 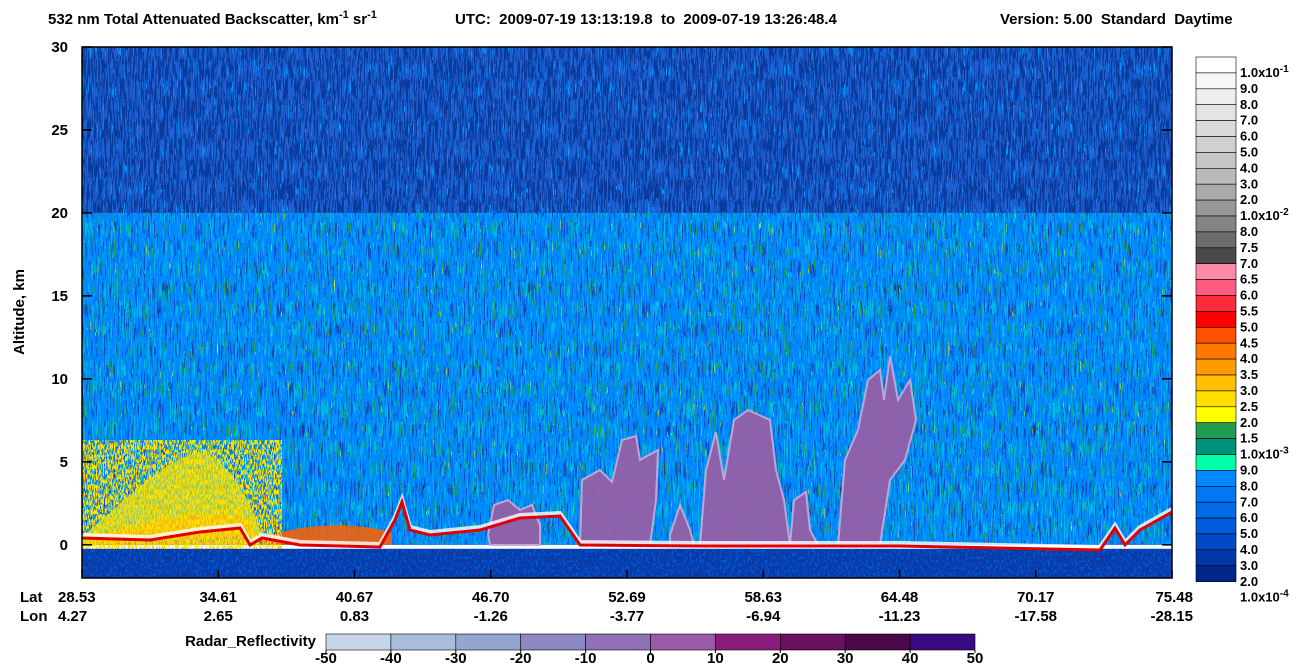 I want to click on lon-label: -11.23, so click(x=900, y=616).